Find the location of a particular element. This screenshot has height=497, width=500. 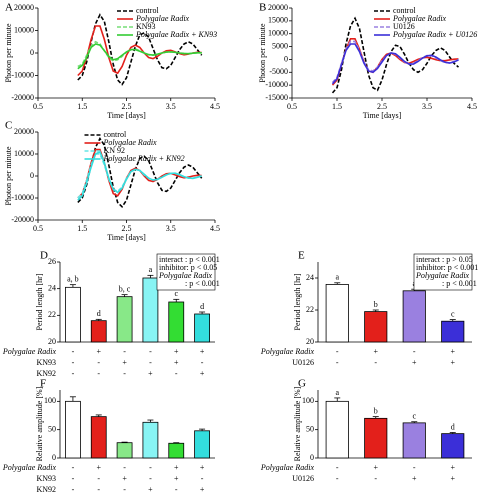

annotation-text: interact : p < 0.001 is located at coordinates (189, 259).